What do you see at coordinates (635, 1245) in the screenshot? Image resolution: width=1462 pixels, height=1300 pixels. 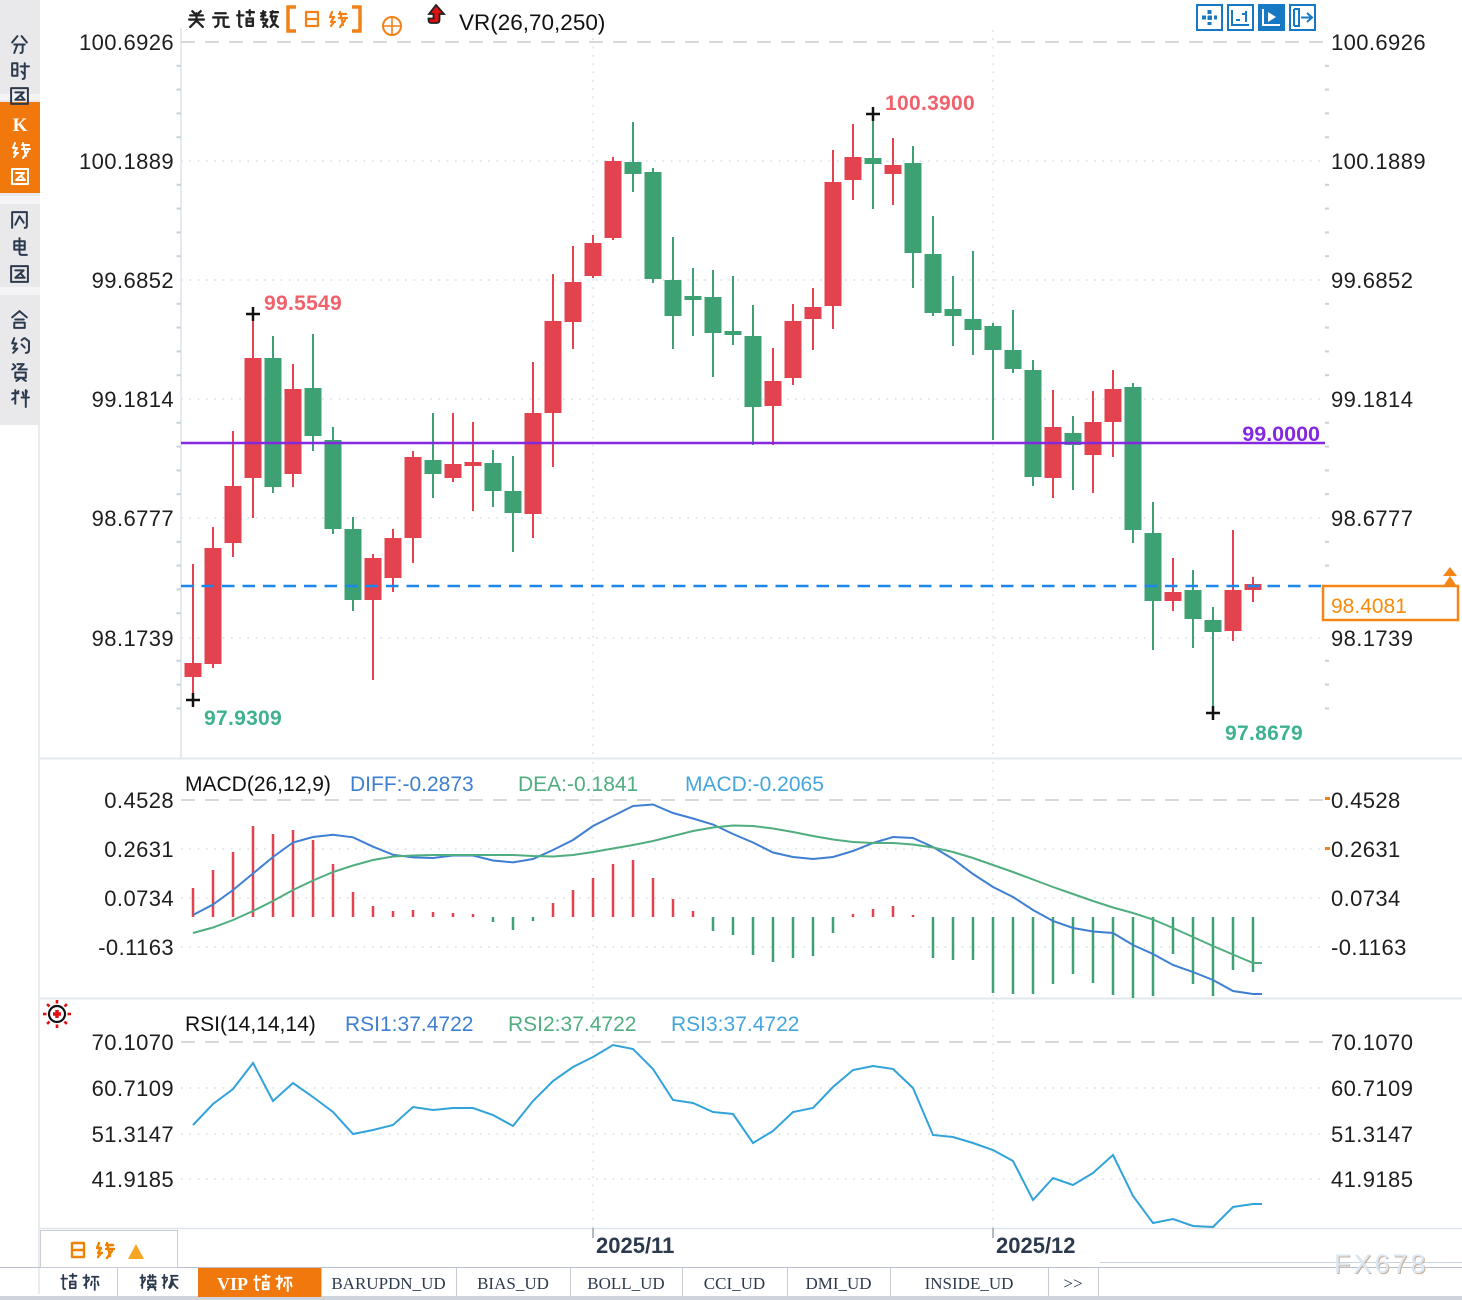 I see `svg-text: 2025/11` at bounding box center [635, 1245].